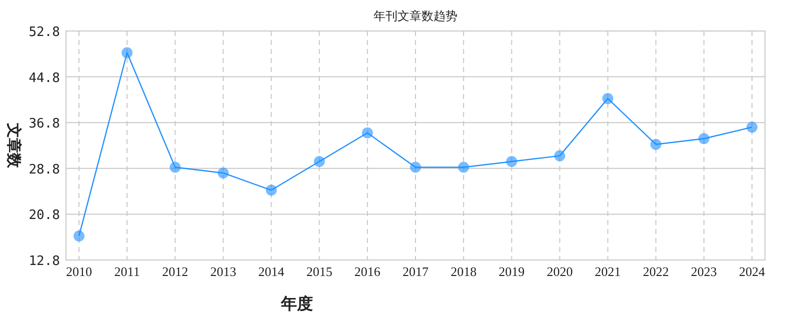 The height and width of the screenshot is (330, 790). What do you see at coordinates (175, 271) in the screenshot?
I see `x-tick-label: 2012` at bounding box center [175, 271].